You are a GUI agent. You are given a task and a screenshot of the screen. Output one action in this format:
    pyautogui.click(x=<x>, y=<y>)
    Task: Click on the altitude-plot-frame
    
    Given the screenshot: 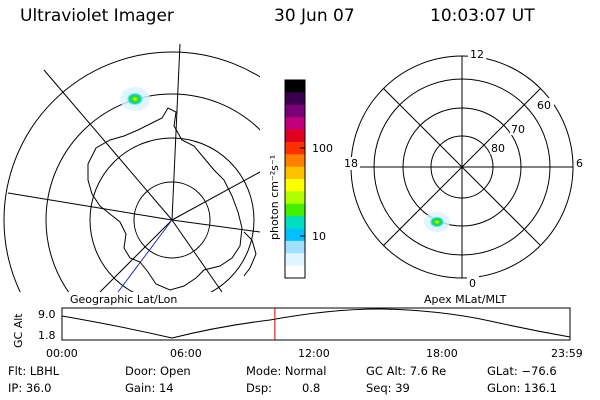 What is the action you would take?
    pyautogui.click(x=316, y=324)
    